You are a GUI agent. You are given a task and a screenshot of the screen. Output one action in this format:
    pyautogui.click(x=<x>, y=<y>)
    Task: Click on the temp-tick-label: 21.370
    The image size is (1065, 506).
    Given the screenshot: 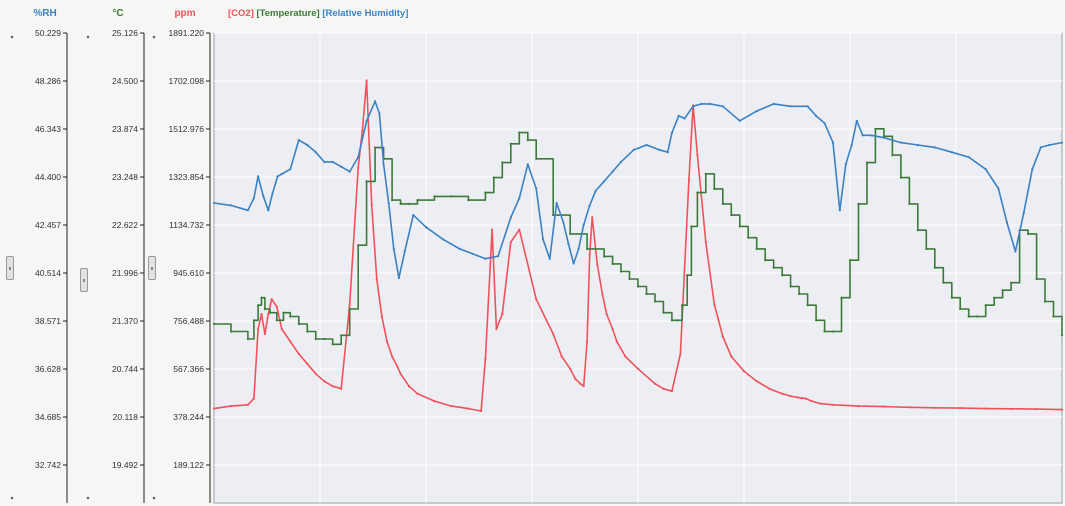 What is the action you would take?
    pyautogui.click(x=125, y=321)
    